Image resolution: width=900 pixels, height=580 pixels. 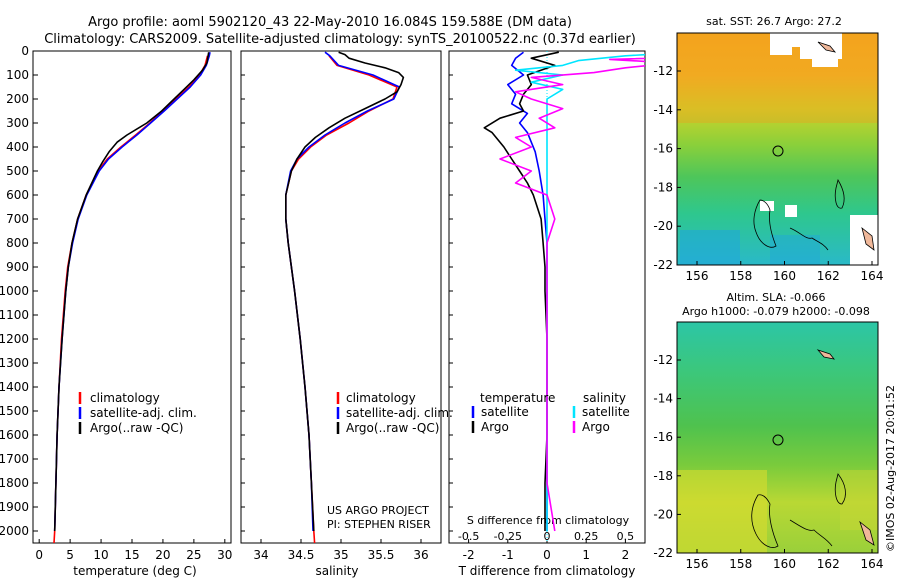 What do you see at coordinates (134, 571) in the screenshot?
I see `temperature-axis-label: temperature (deg C)` at bounding box center [134, 571].